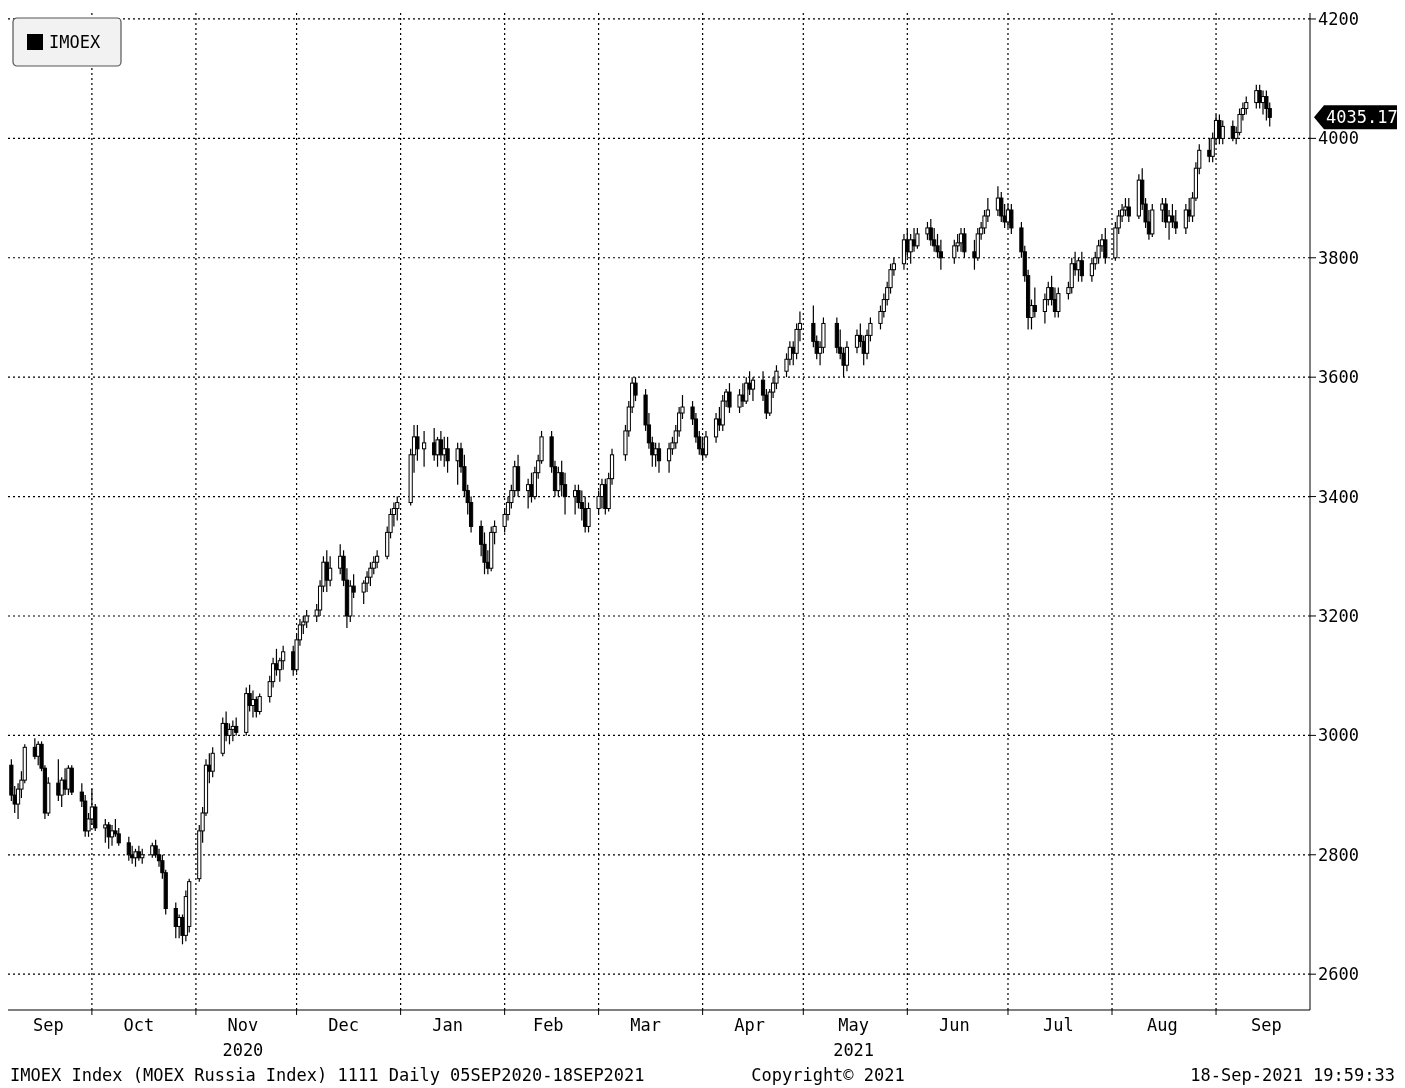 The image size is (1405, 1088). I want to click on x-tick-label: May 2021, so click(854, 1037).